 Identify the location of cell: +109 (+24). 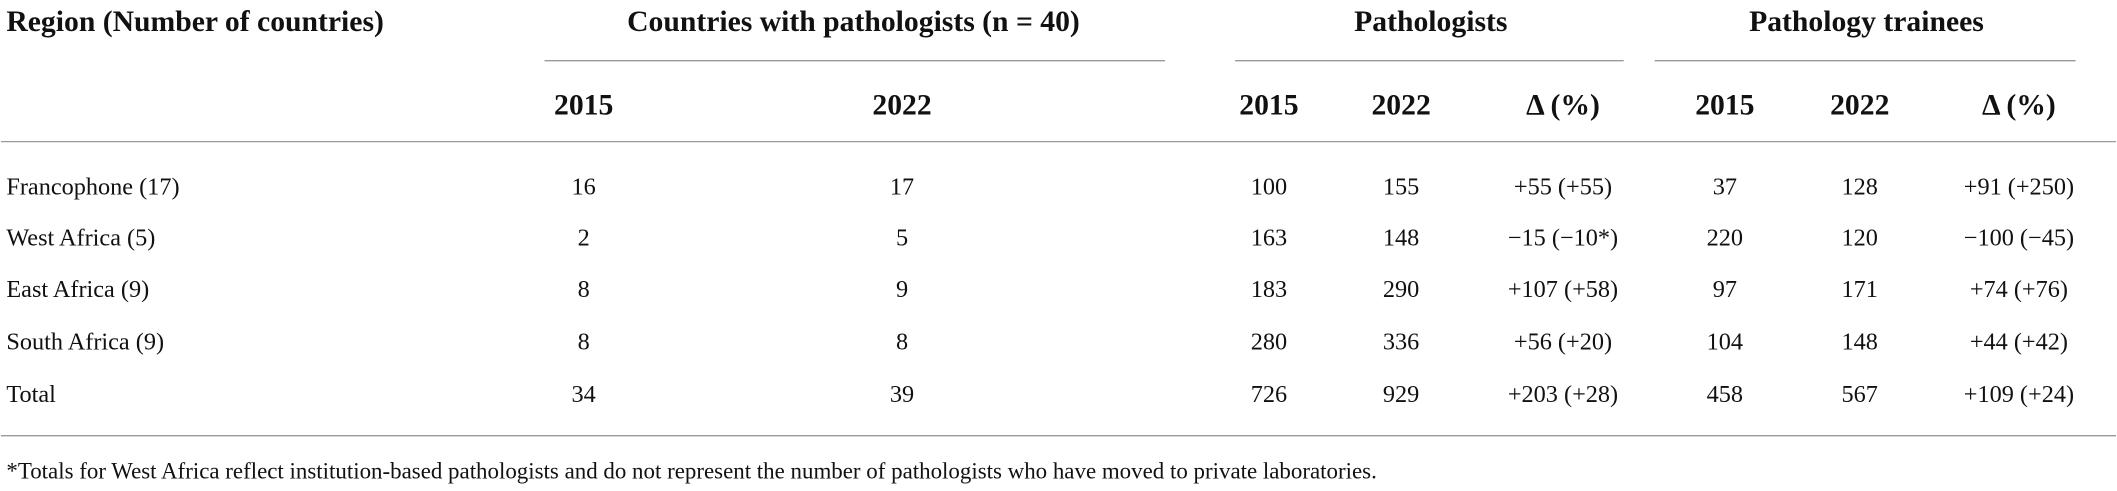
(2019, 394).